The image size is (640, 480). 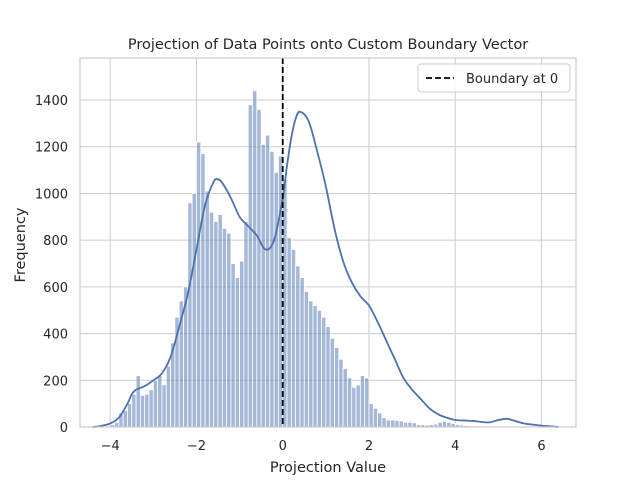 I want to click on x-tick-label: 0, so click(x=283, y=446).